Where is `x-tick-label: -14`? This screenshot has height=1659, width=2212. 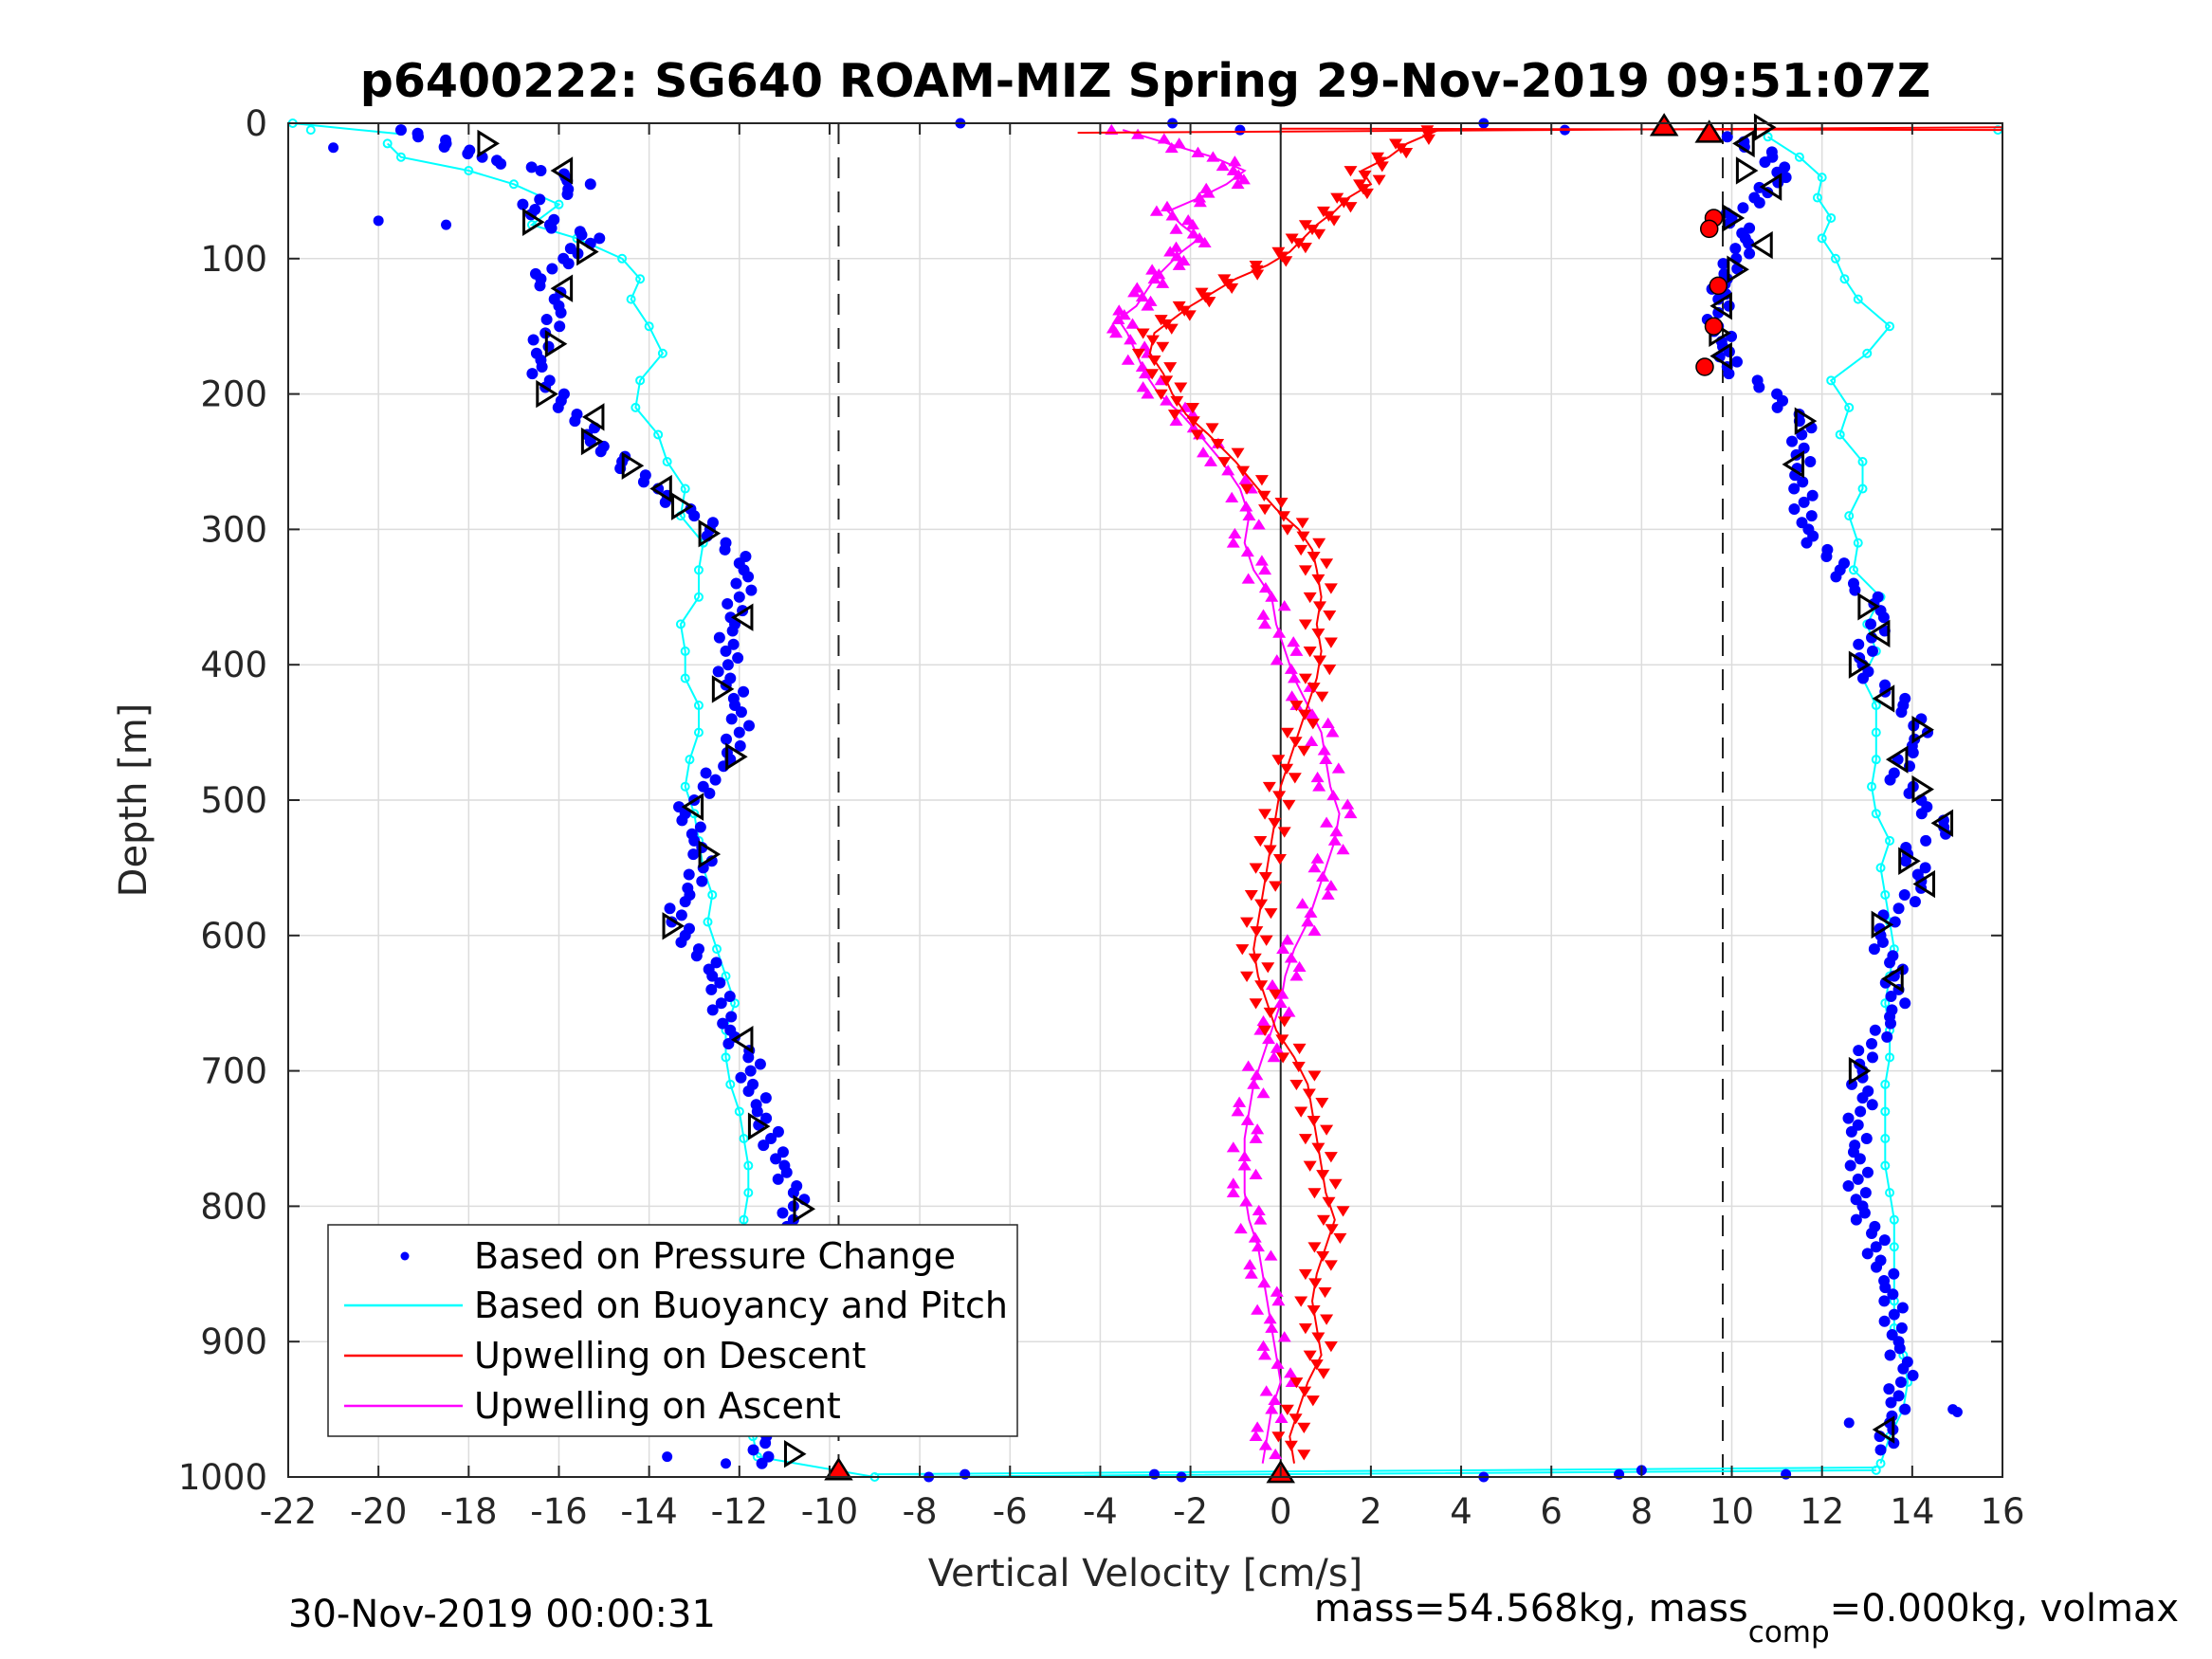 x-tick-label: -14 is located at coordinates (648, 1511).